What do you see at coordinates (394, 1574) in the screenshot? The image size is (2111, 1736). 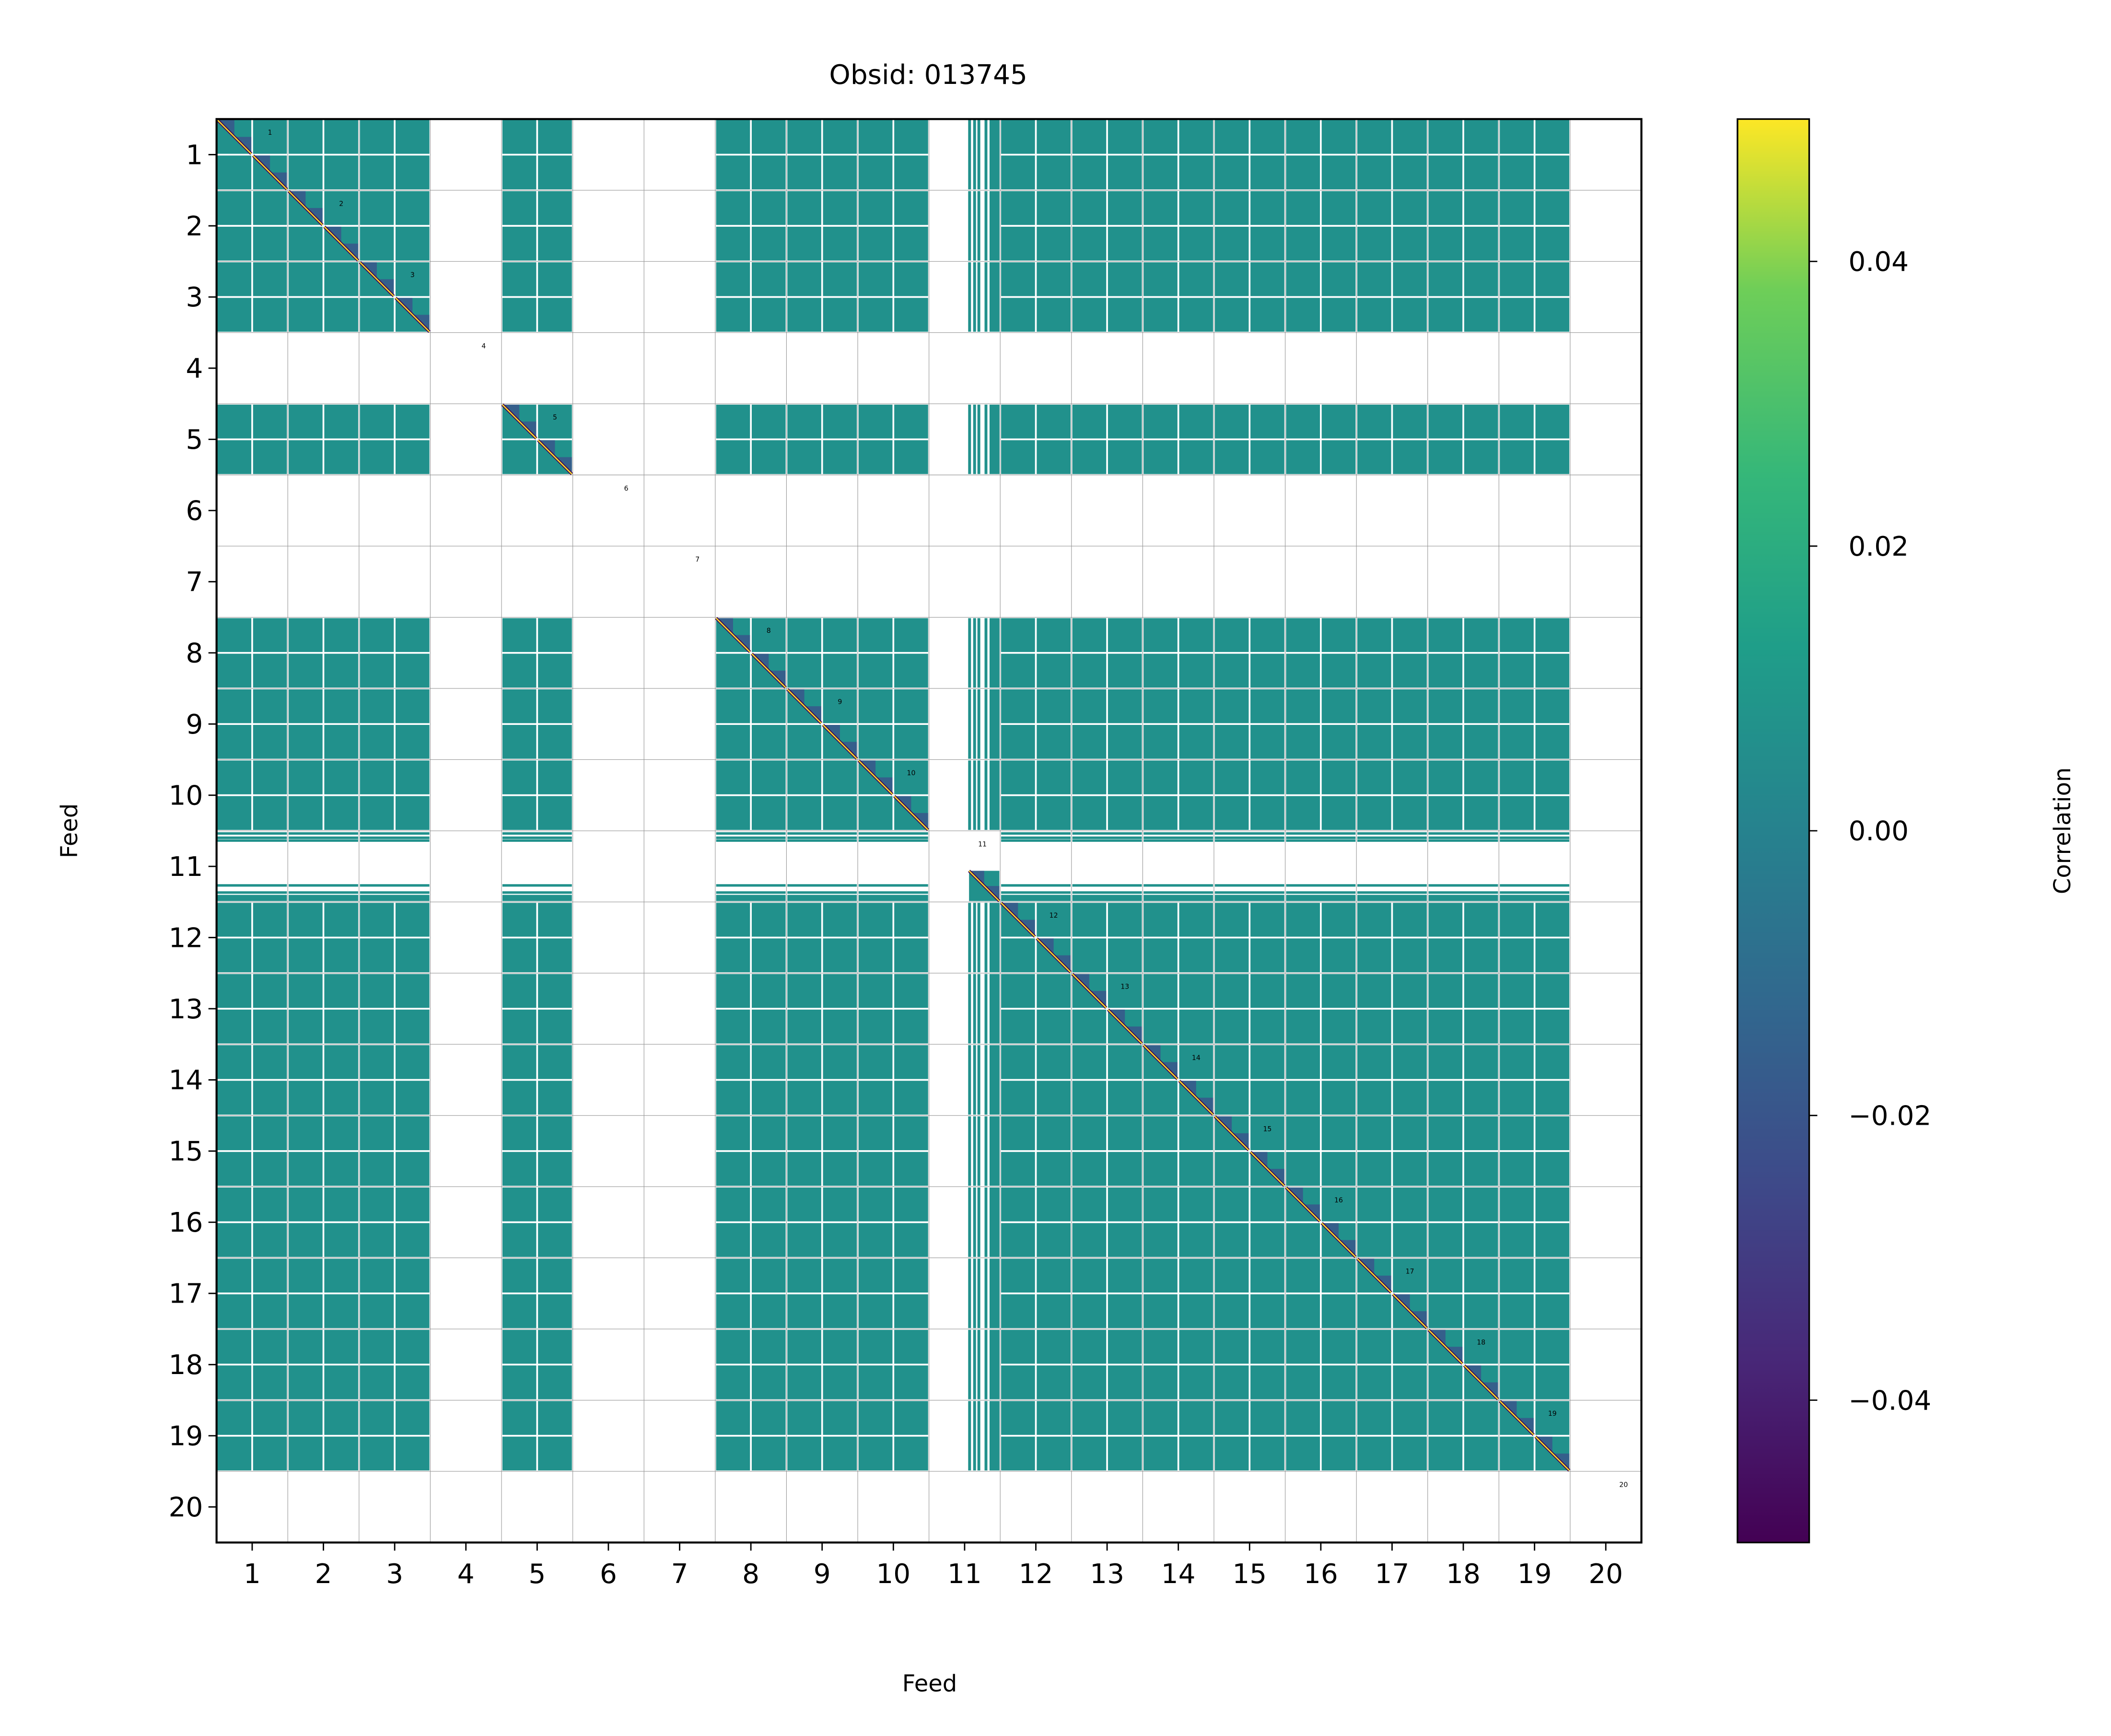 I see `x-tick-label: 3` at bounding box center [394, 1574].